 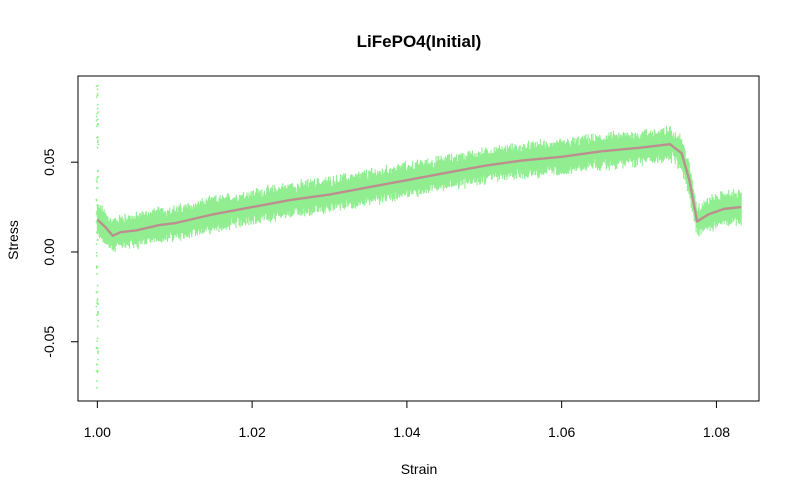 What do you see at coordinates (419, 469) in the screenshot?
I see `x-axis-label: Strain` at bounding box center [419, 469].